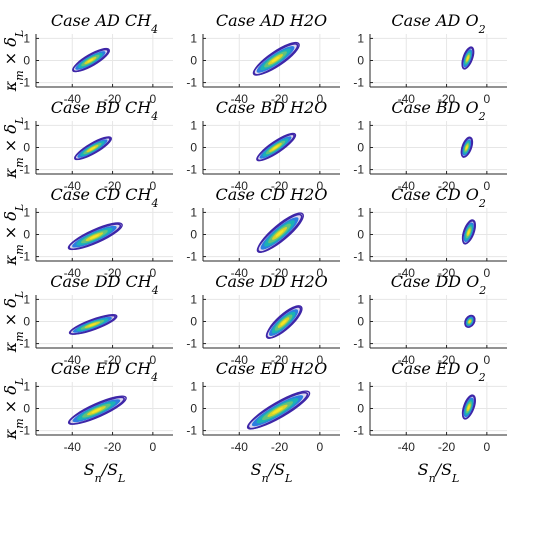 The image size is (543, 550). Describe the element at coordinates (104, 284) in the screenshot. I see `panel-title: Case DD CH4` at that location.